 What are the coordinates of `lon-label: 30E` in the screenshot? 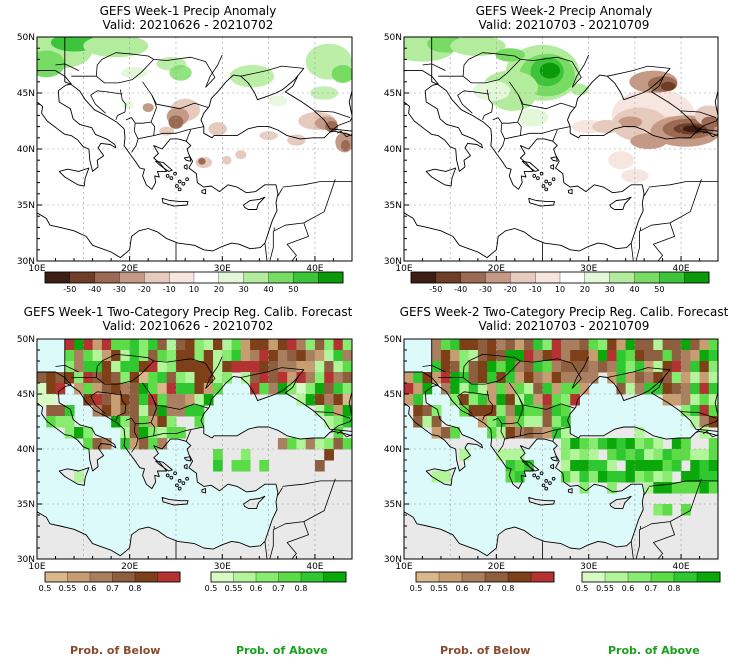 It's located at (588, 567).